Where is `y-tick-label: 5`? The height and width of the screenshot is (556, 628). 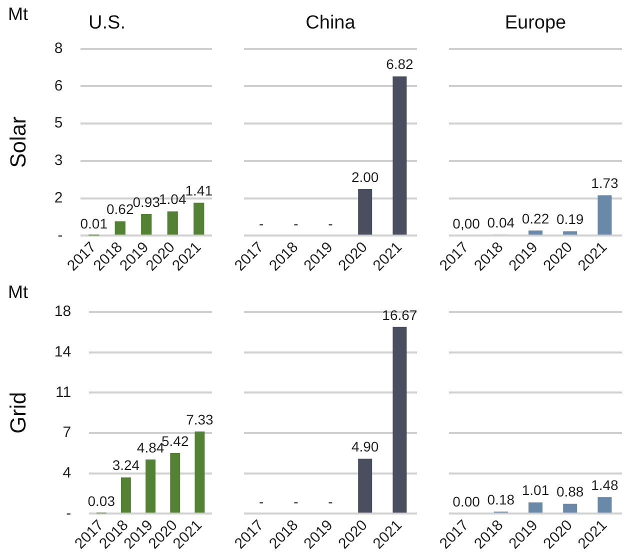 y-tick-label: 5 is located at coordinates (58, 123).